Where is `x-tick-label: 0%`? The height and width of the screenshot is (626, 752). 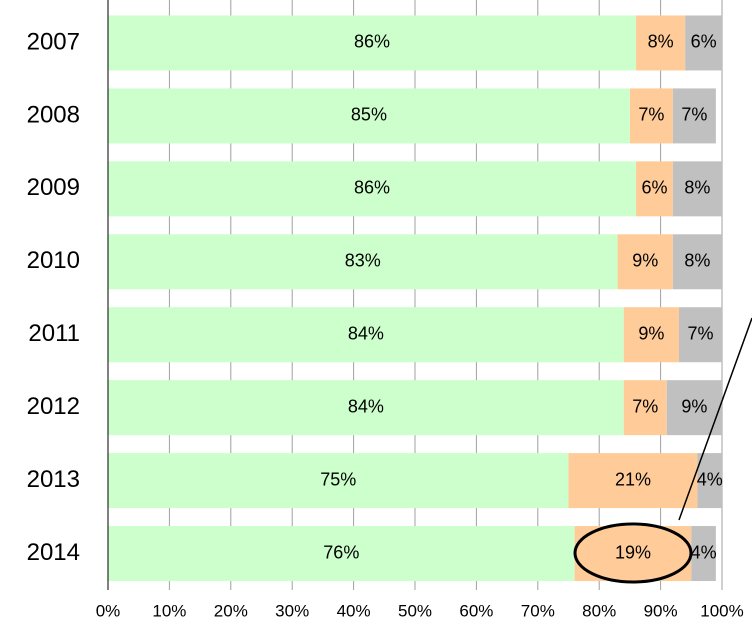 x-tick-label: 0% is located at coordinates (108, 610).